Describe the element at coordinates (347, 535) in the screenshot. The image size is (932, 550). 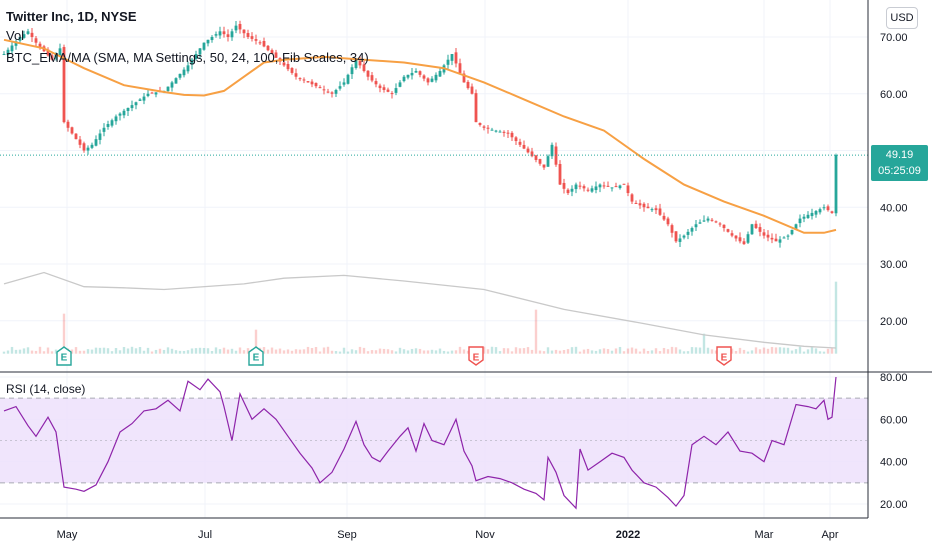
I see `time-tick-label: Sep` at that location.